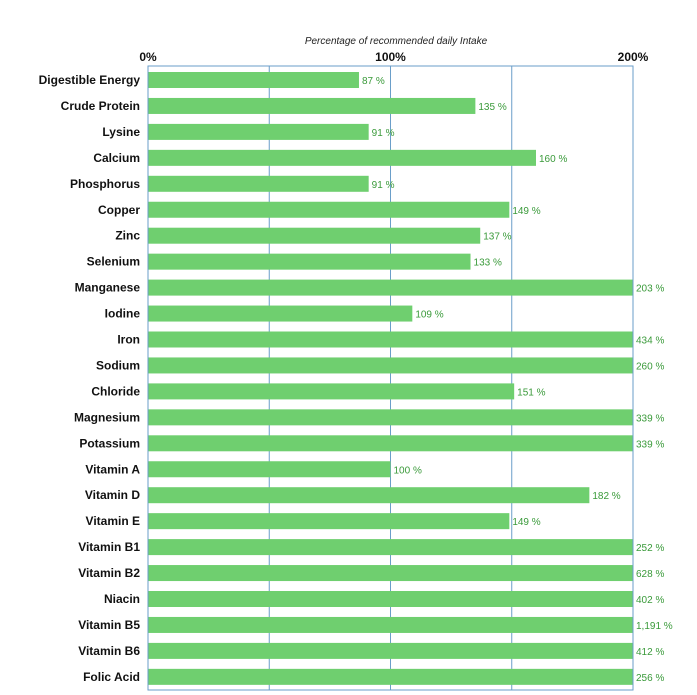 This screenshot has width=697, height=695. Describe the element at coordinates (109, 573) in the screenshot. I see `category-label: Vitamin B2` at that location.